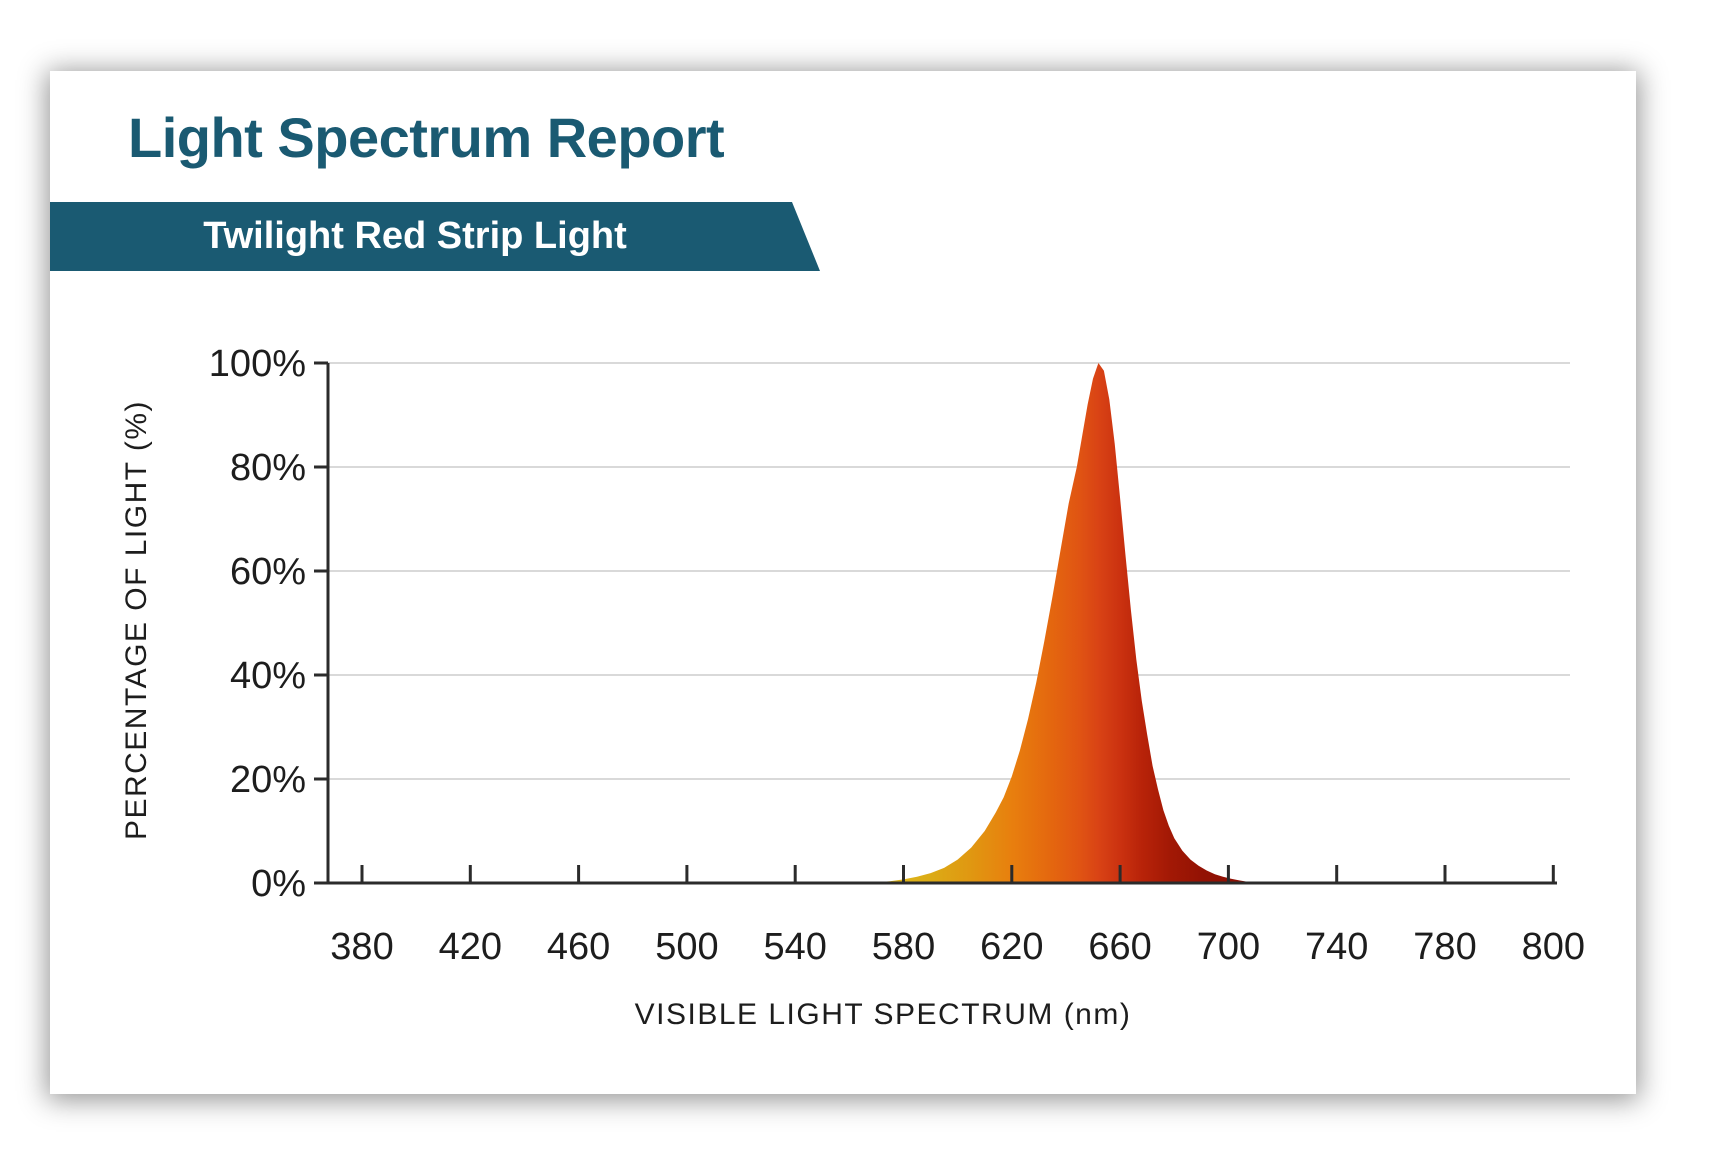  Describe the element at coordinates (903, 947) in the screenshot. I see `x-tick-label: 580` at that location.